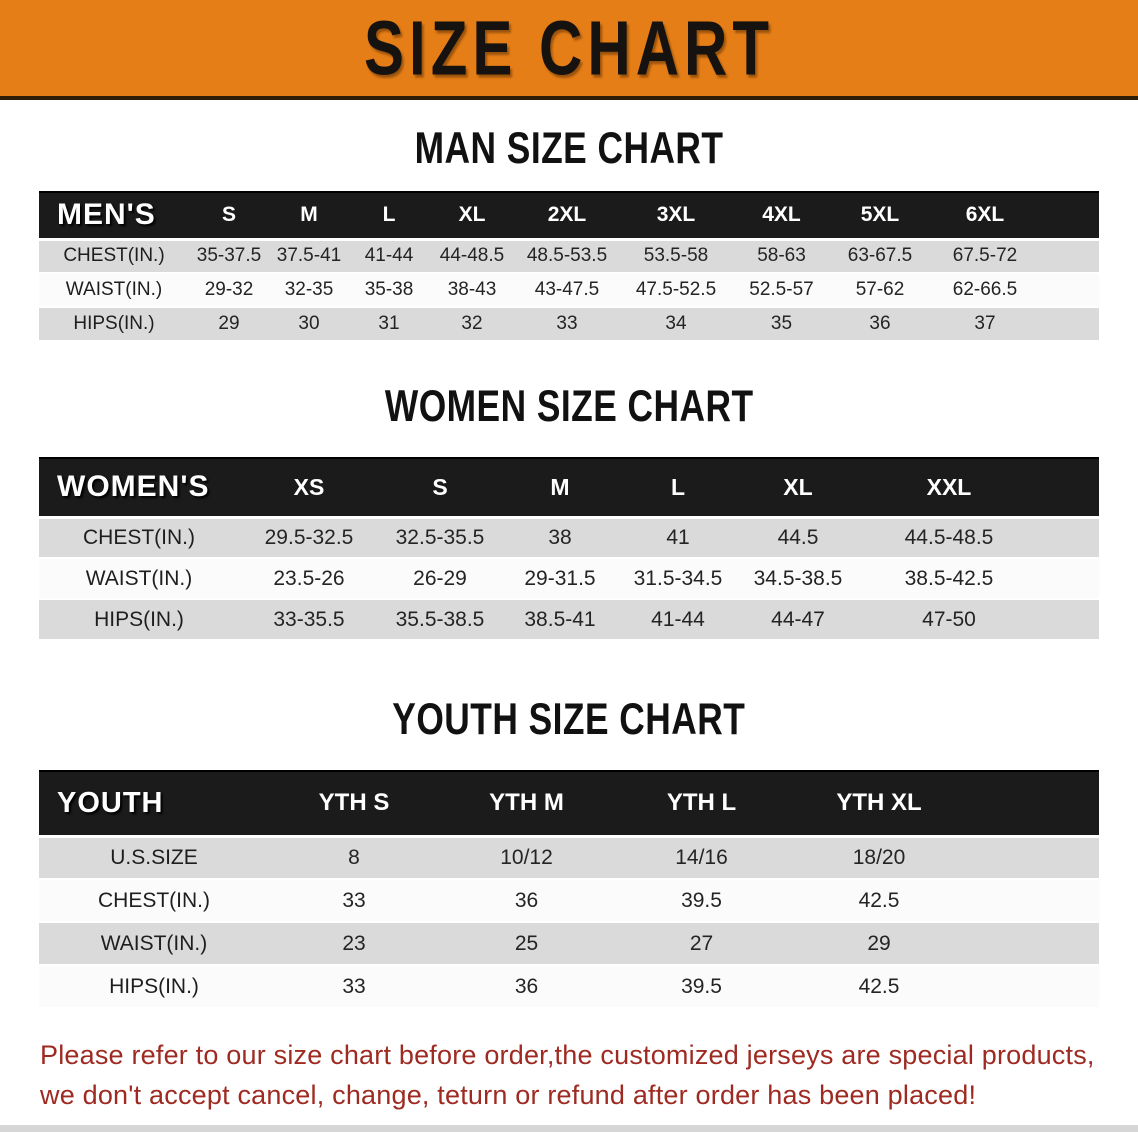 This screenshot has height=1132, width=1138. What do you see at coordinates (676, 256) in the screenshot?
I see `cell: 53.5-58` at bounding box center [676, 256].